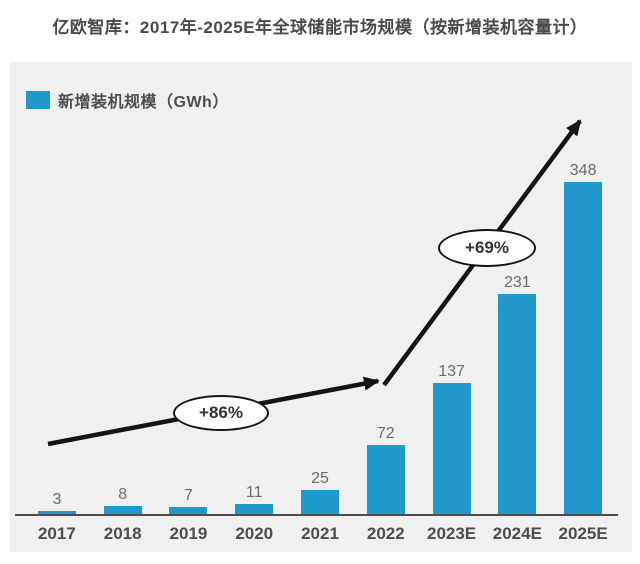 This screenshot has height=564, width=640. Describe the element at coordinates (254, 492) in the screenshot. I see `bar-value-label: 11` at that location.